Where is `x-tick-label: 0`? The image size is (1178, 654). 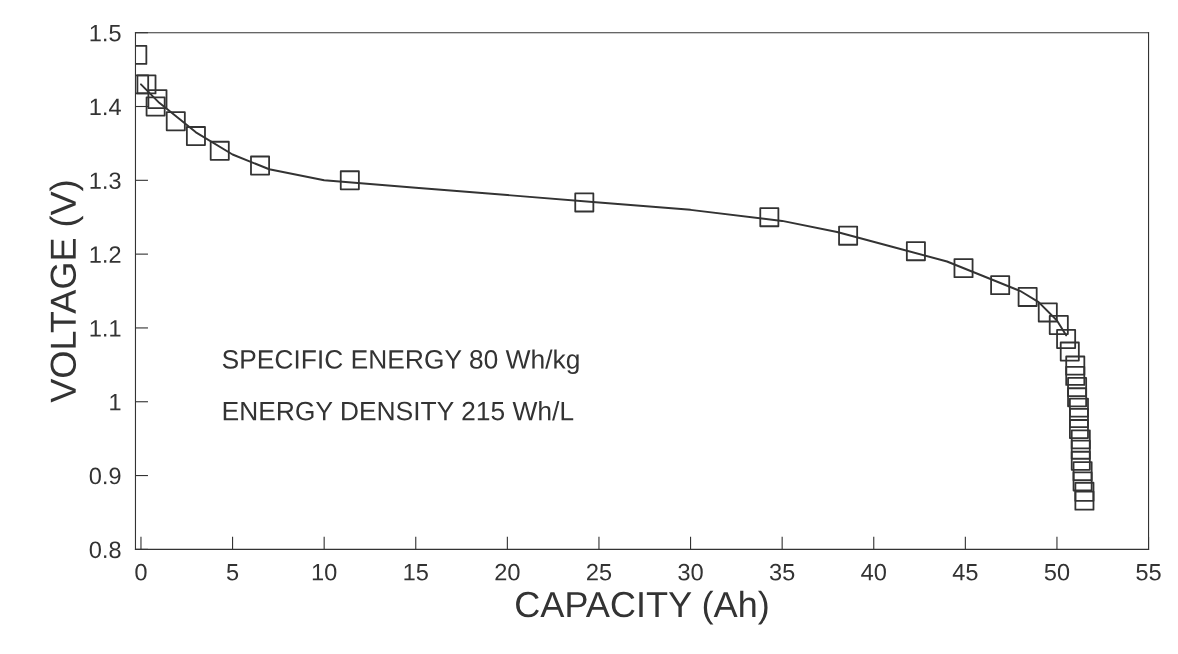
x-tick-label: 0 is located at coordinates (141, 572).